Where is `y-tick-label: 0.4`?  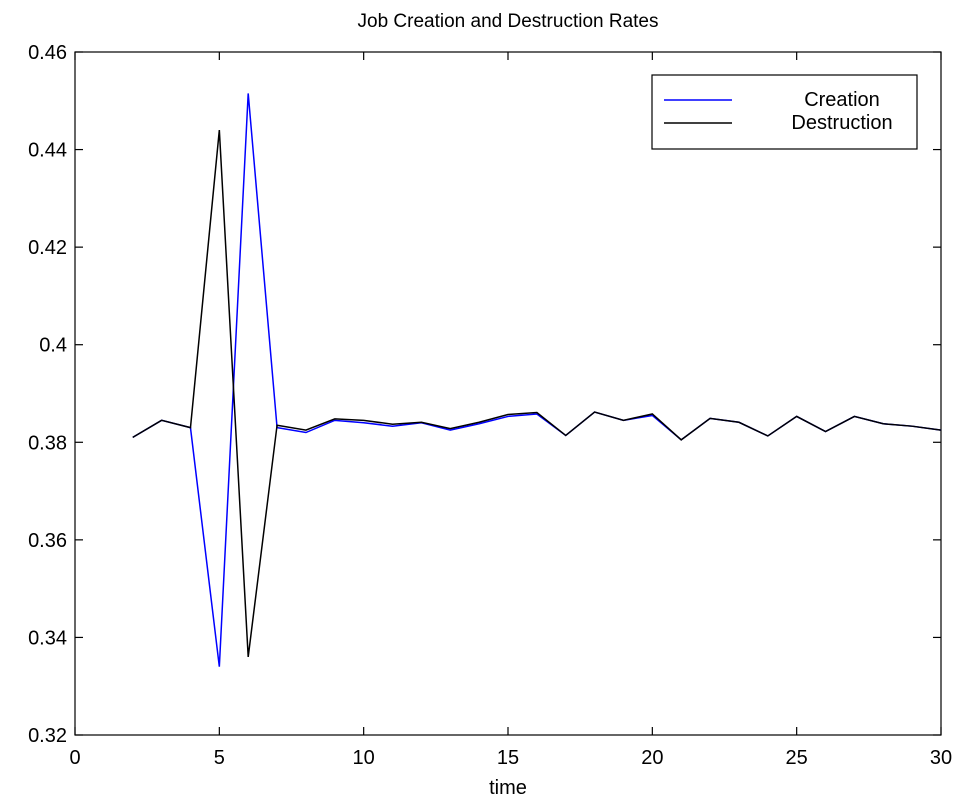 y-tick-label: 0.4 is located at coordinates (53, 346).